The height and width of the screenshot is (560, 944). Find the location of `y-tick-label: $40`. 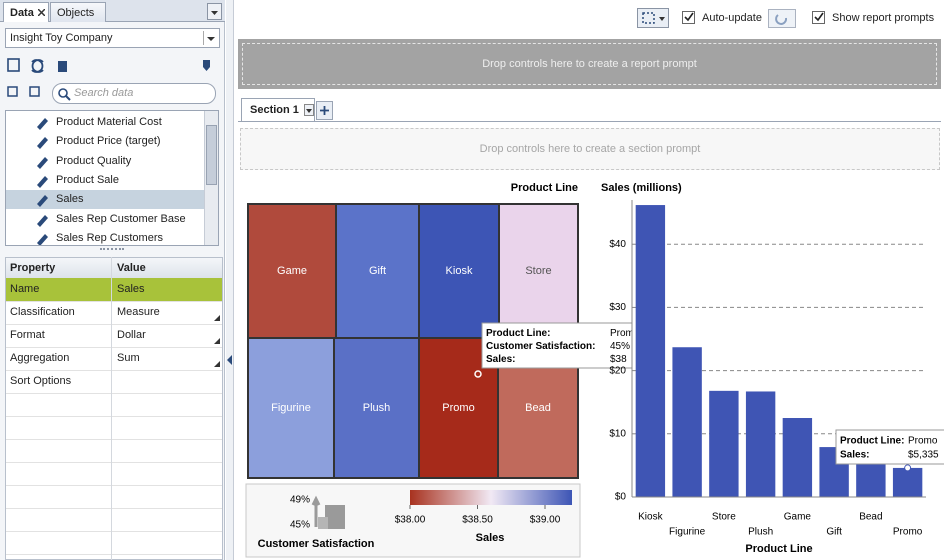

y-tick-label: $40 is located at coordinates (617, 244).